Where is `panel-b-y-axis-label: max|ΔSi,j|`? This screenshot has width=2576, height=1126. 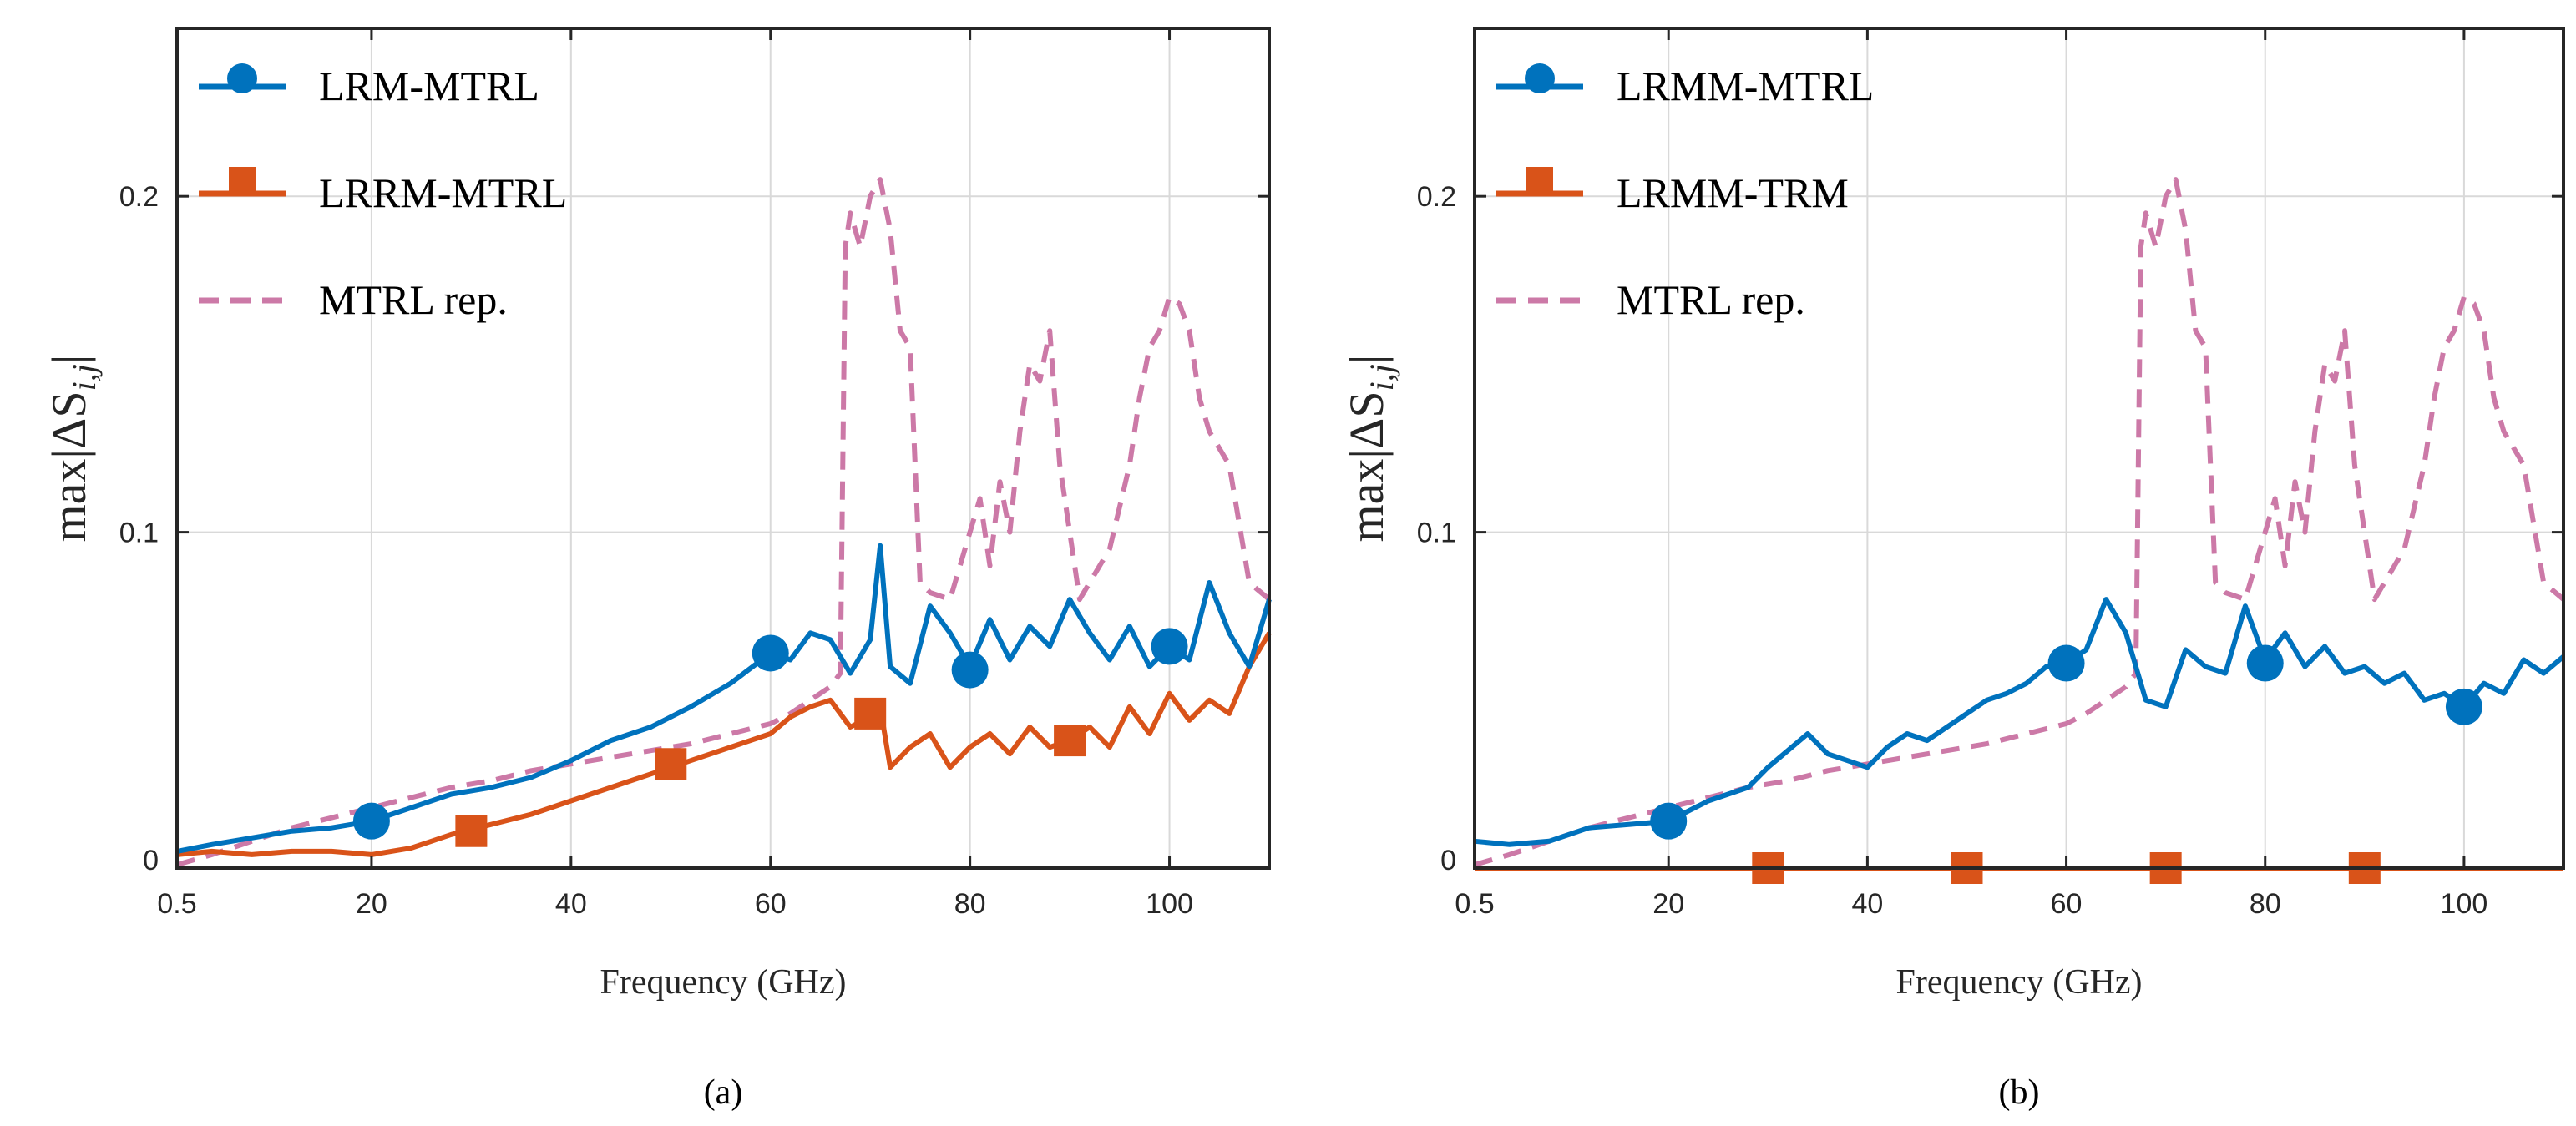 panel-b-y-axis-label: max|ΔSi,j| is located at coordinates (1370, 449).